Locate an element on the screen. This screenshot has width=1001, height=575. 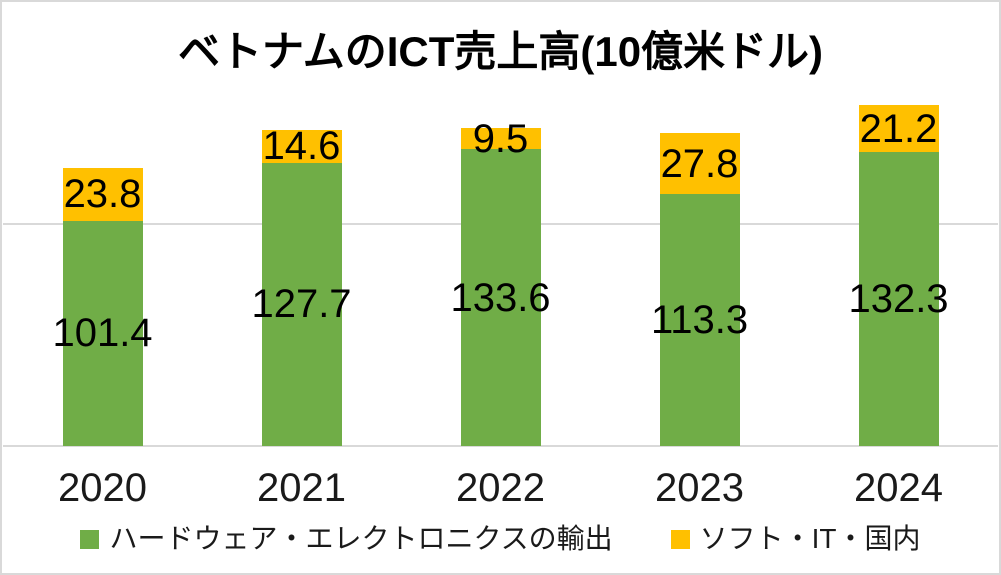
legend-item-series0: ハードウェア・エレクトロニクスの輸出 is located at coordinates (346, 539).